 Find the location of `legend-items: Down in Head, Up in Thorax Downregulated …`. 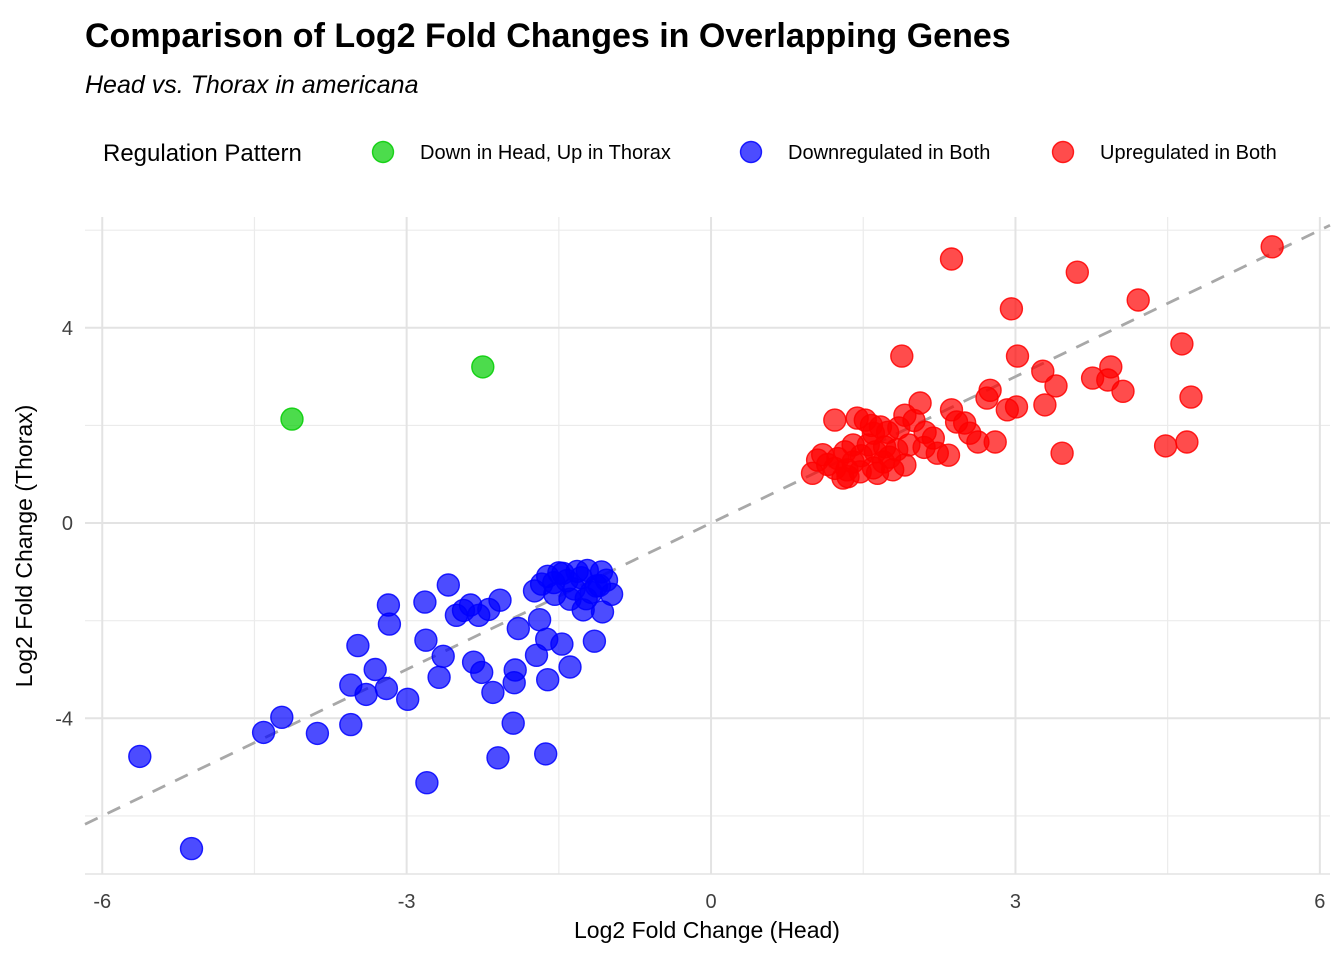

legend-items: Down in Head, Up in Thorax Downregulated … is located at coordinates (824, 152).